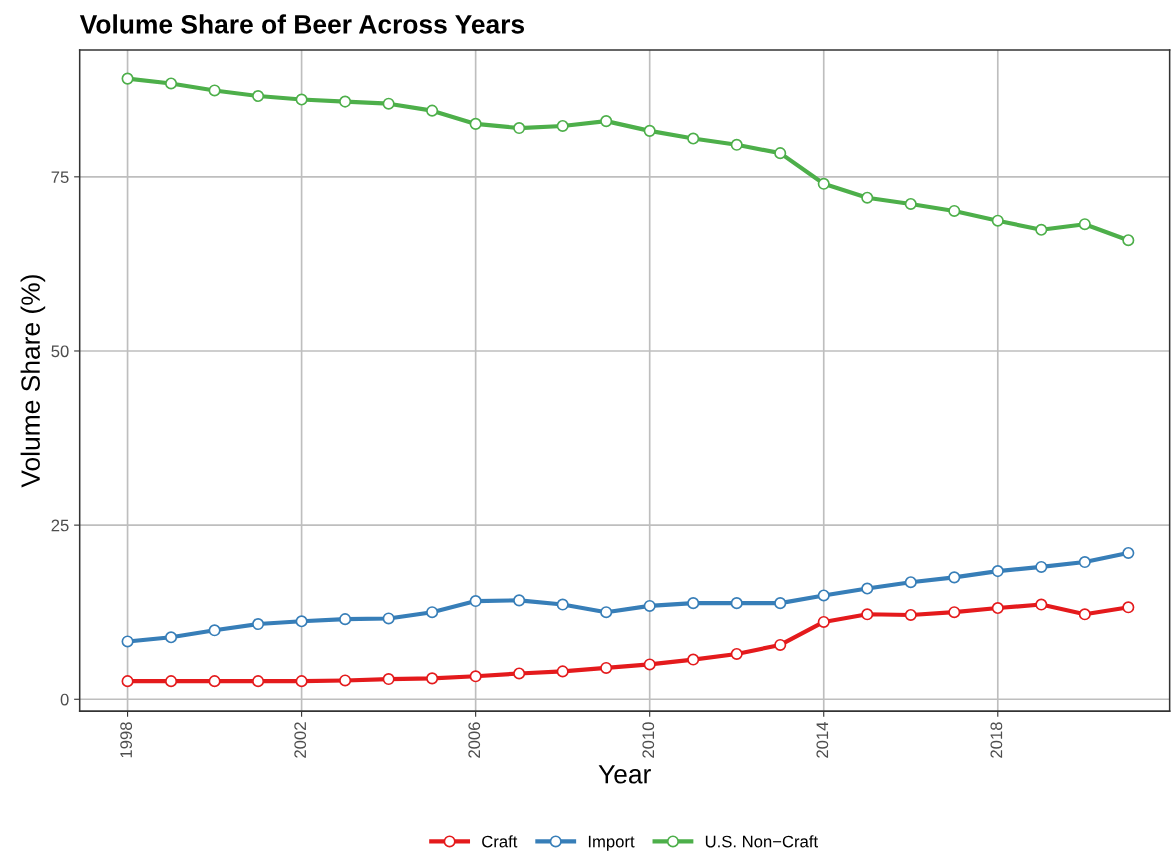 This screenshot has height=863, width=1172. What do you see at coordinates (300, 740) in the screenshot?
I see `x-tick-label: 2002` at bounding box center [300, 740].